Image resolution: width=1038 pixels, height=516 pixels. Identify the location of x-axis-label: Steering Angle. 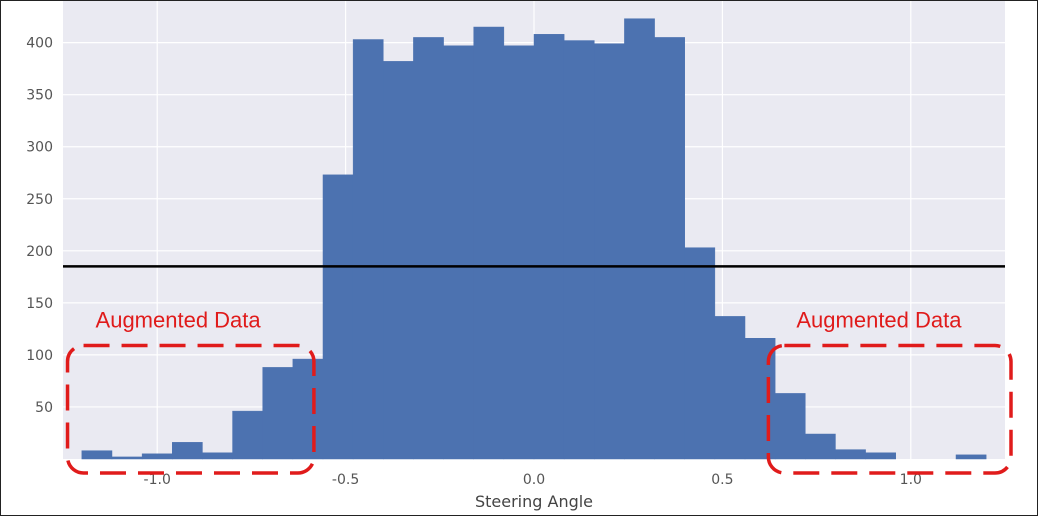
(534, 501).